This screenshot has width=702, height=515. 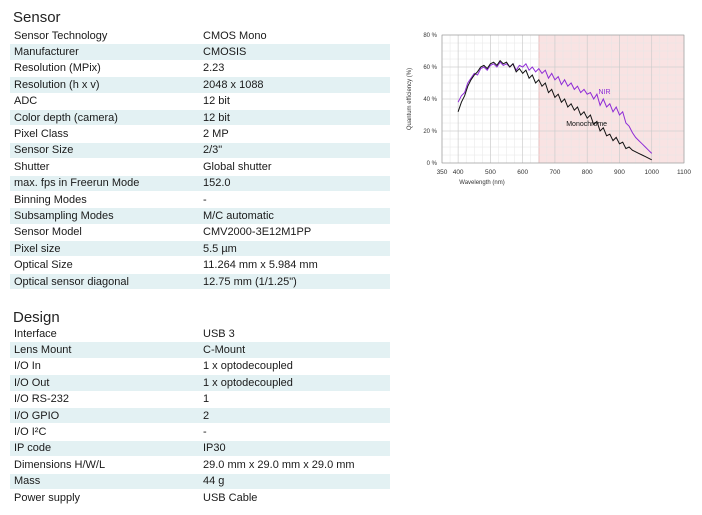 What do you see at coordinates (294, 265) in the screenshot?
I see `sensor-spec-row-value: 11.264 mm x 5.984 mm` at bounding box center [294, 265].